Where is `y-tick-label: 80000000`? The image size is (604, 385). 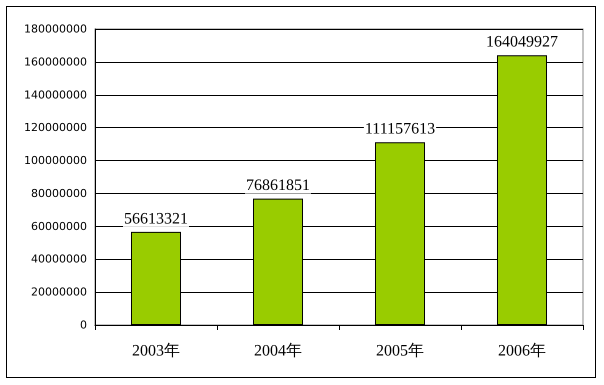 y-tick-label: 80000000 is located at coordinates (59, 193).